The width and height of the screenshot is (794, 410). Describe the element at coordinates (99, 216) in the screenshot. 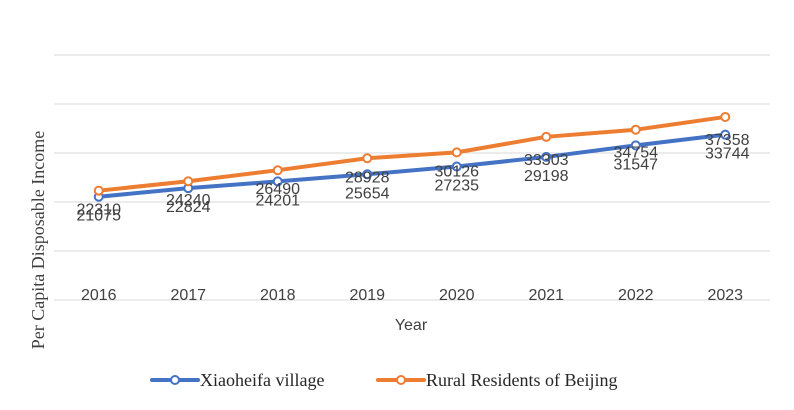

I see `data-label: 21075` at that location.